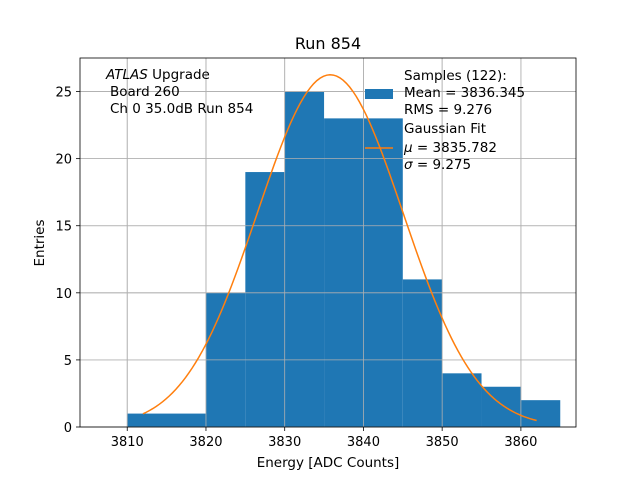  Describe the element at coordinates (63, 227) in the screenshot. I see `y-tick-label: 15` at that location.